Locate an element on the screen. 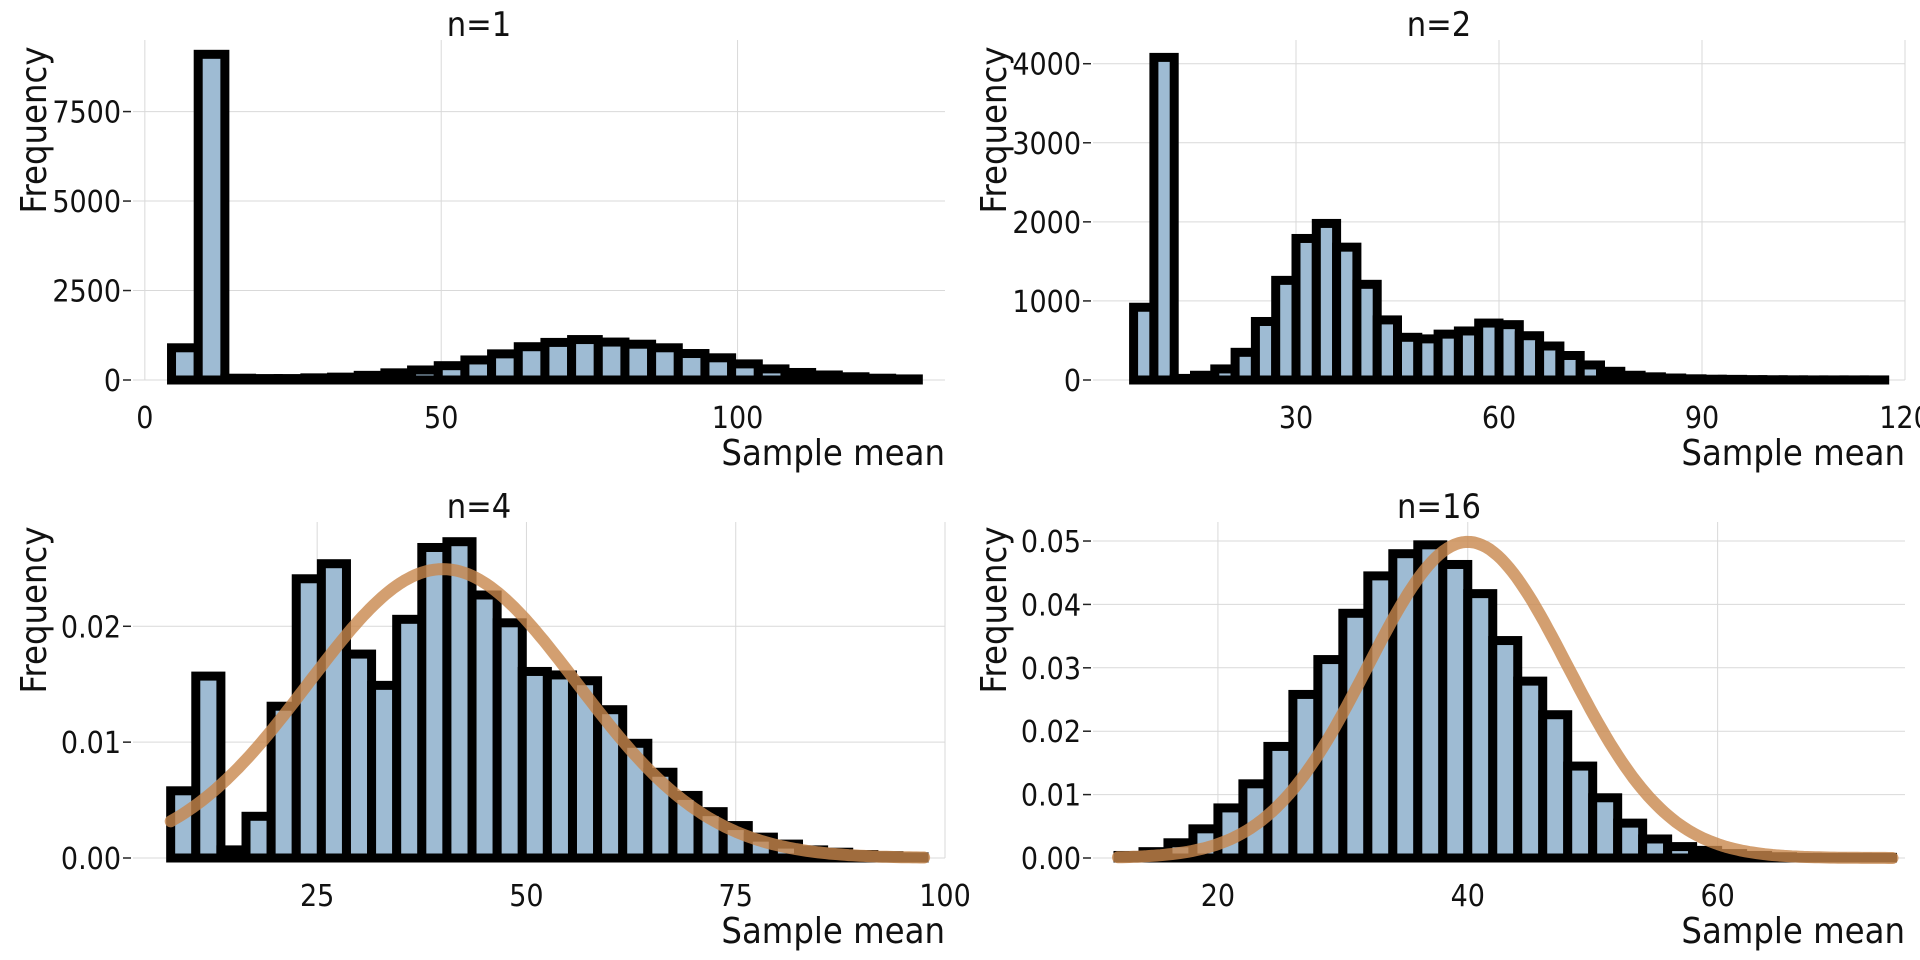 The height and width of the screenshot is (960, 1920). y-tick-label: 4000 is located at coordinates (1046, 65).